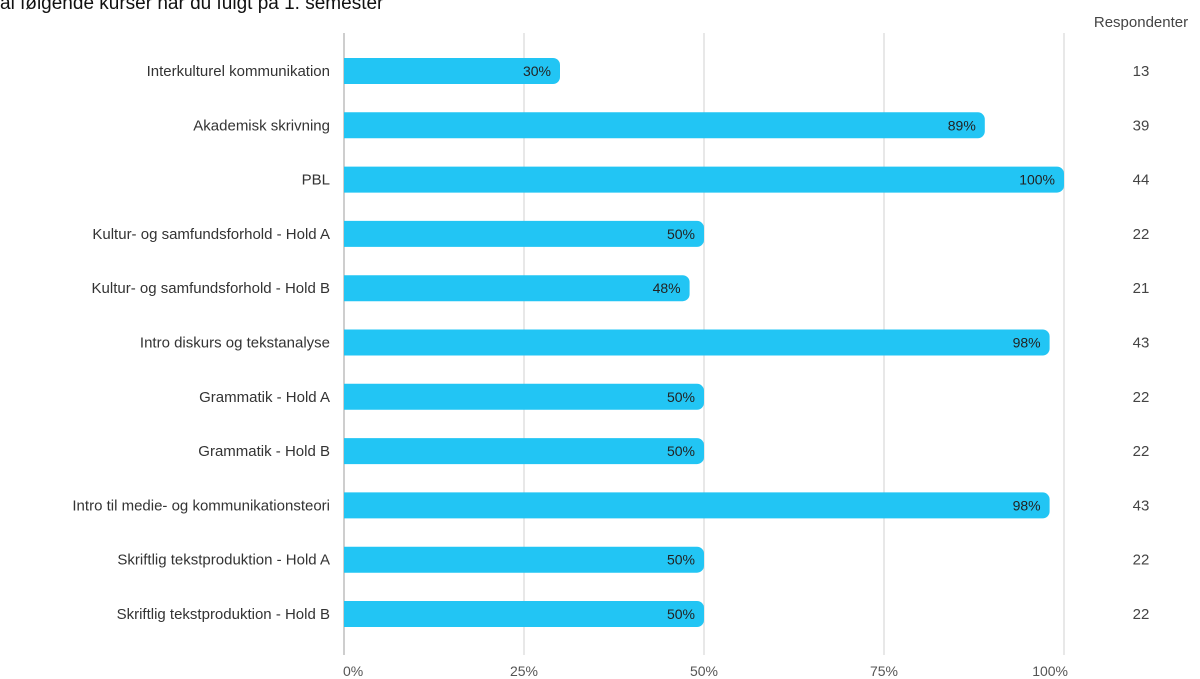 The height and width of the screenshot is (679, 1200). I want to click on respondent-count: 13, so click(1141, 71).